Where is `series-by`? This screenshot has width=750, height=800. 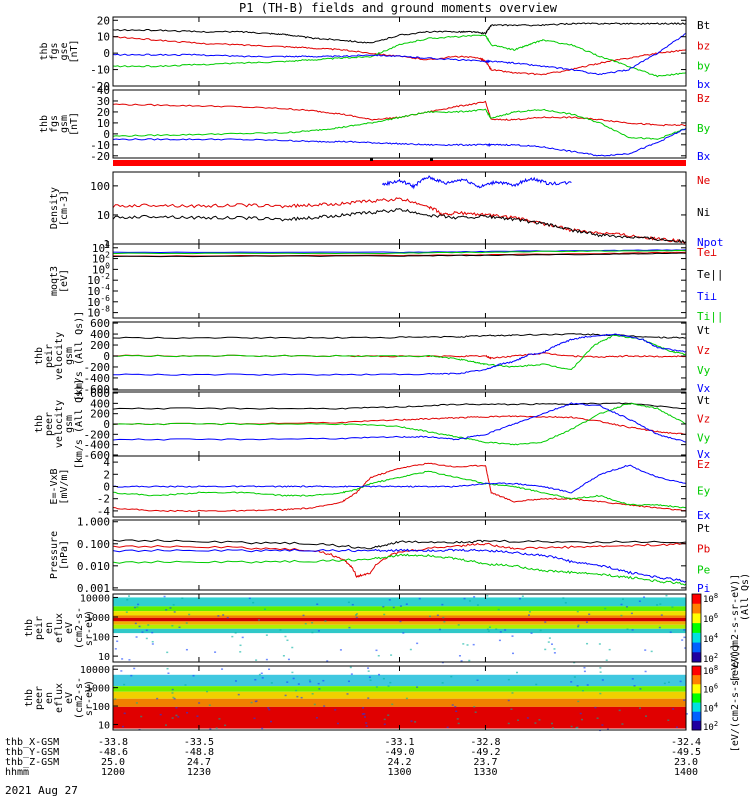 series-by is located at coordinates (399, 124).